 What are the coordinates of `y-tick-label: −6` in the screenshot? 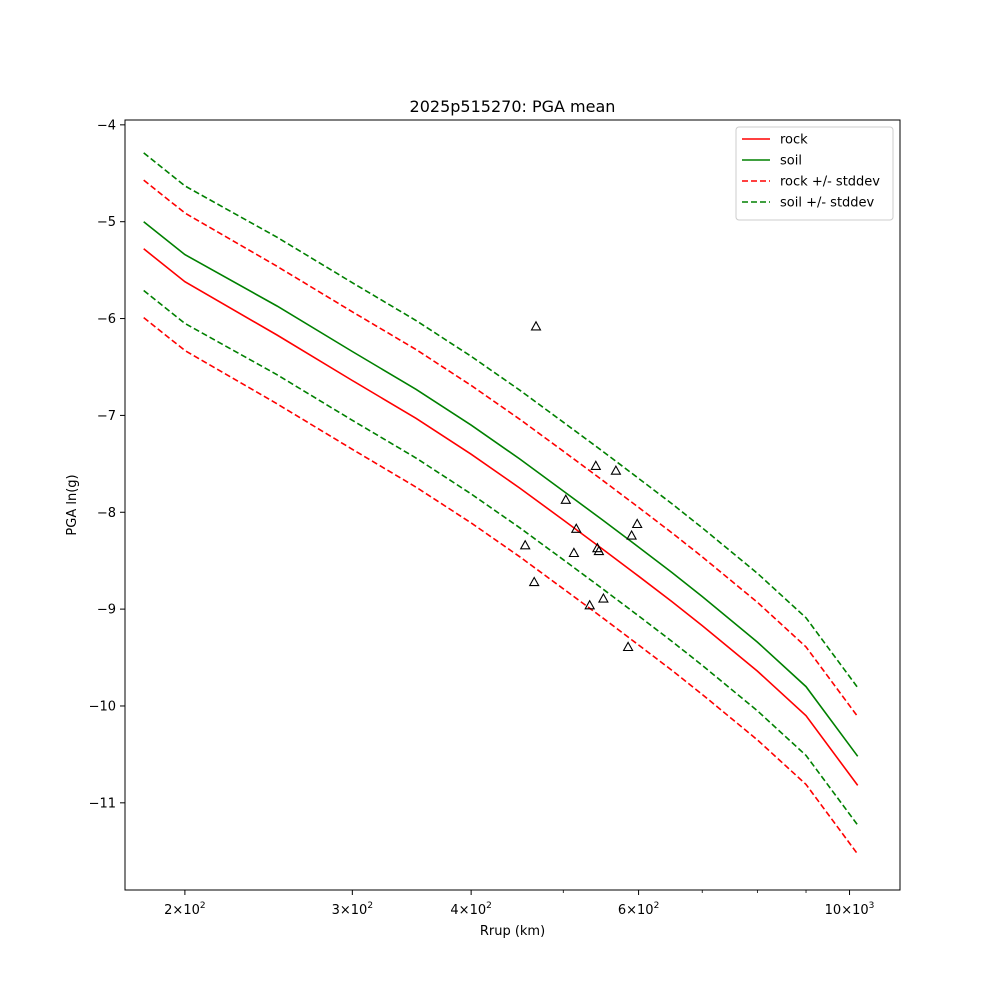 It's located at (106, 319).